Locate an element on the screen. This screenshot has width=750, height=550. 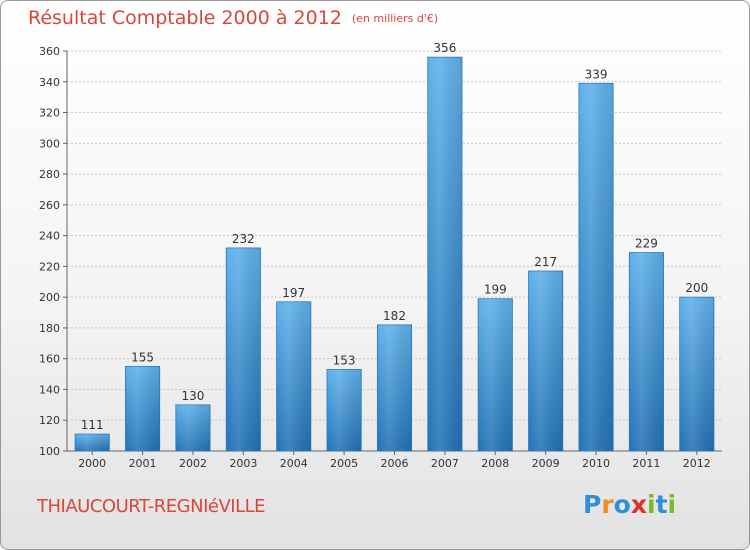
y-tick-label: 280 is located at coordinates (49, 174).